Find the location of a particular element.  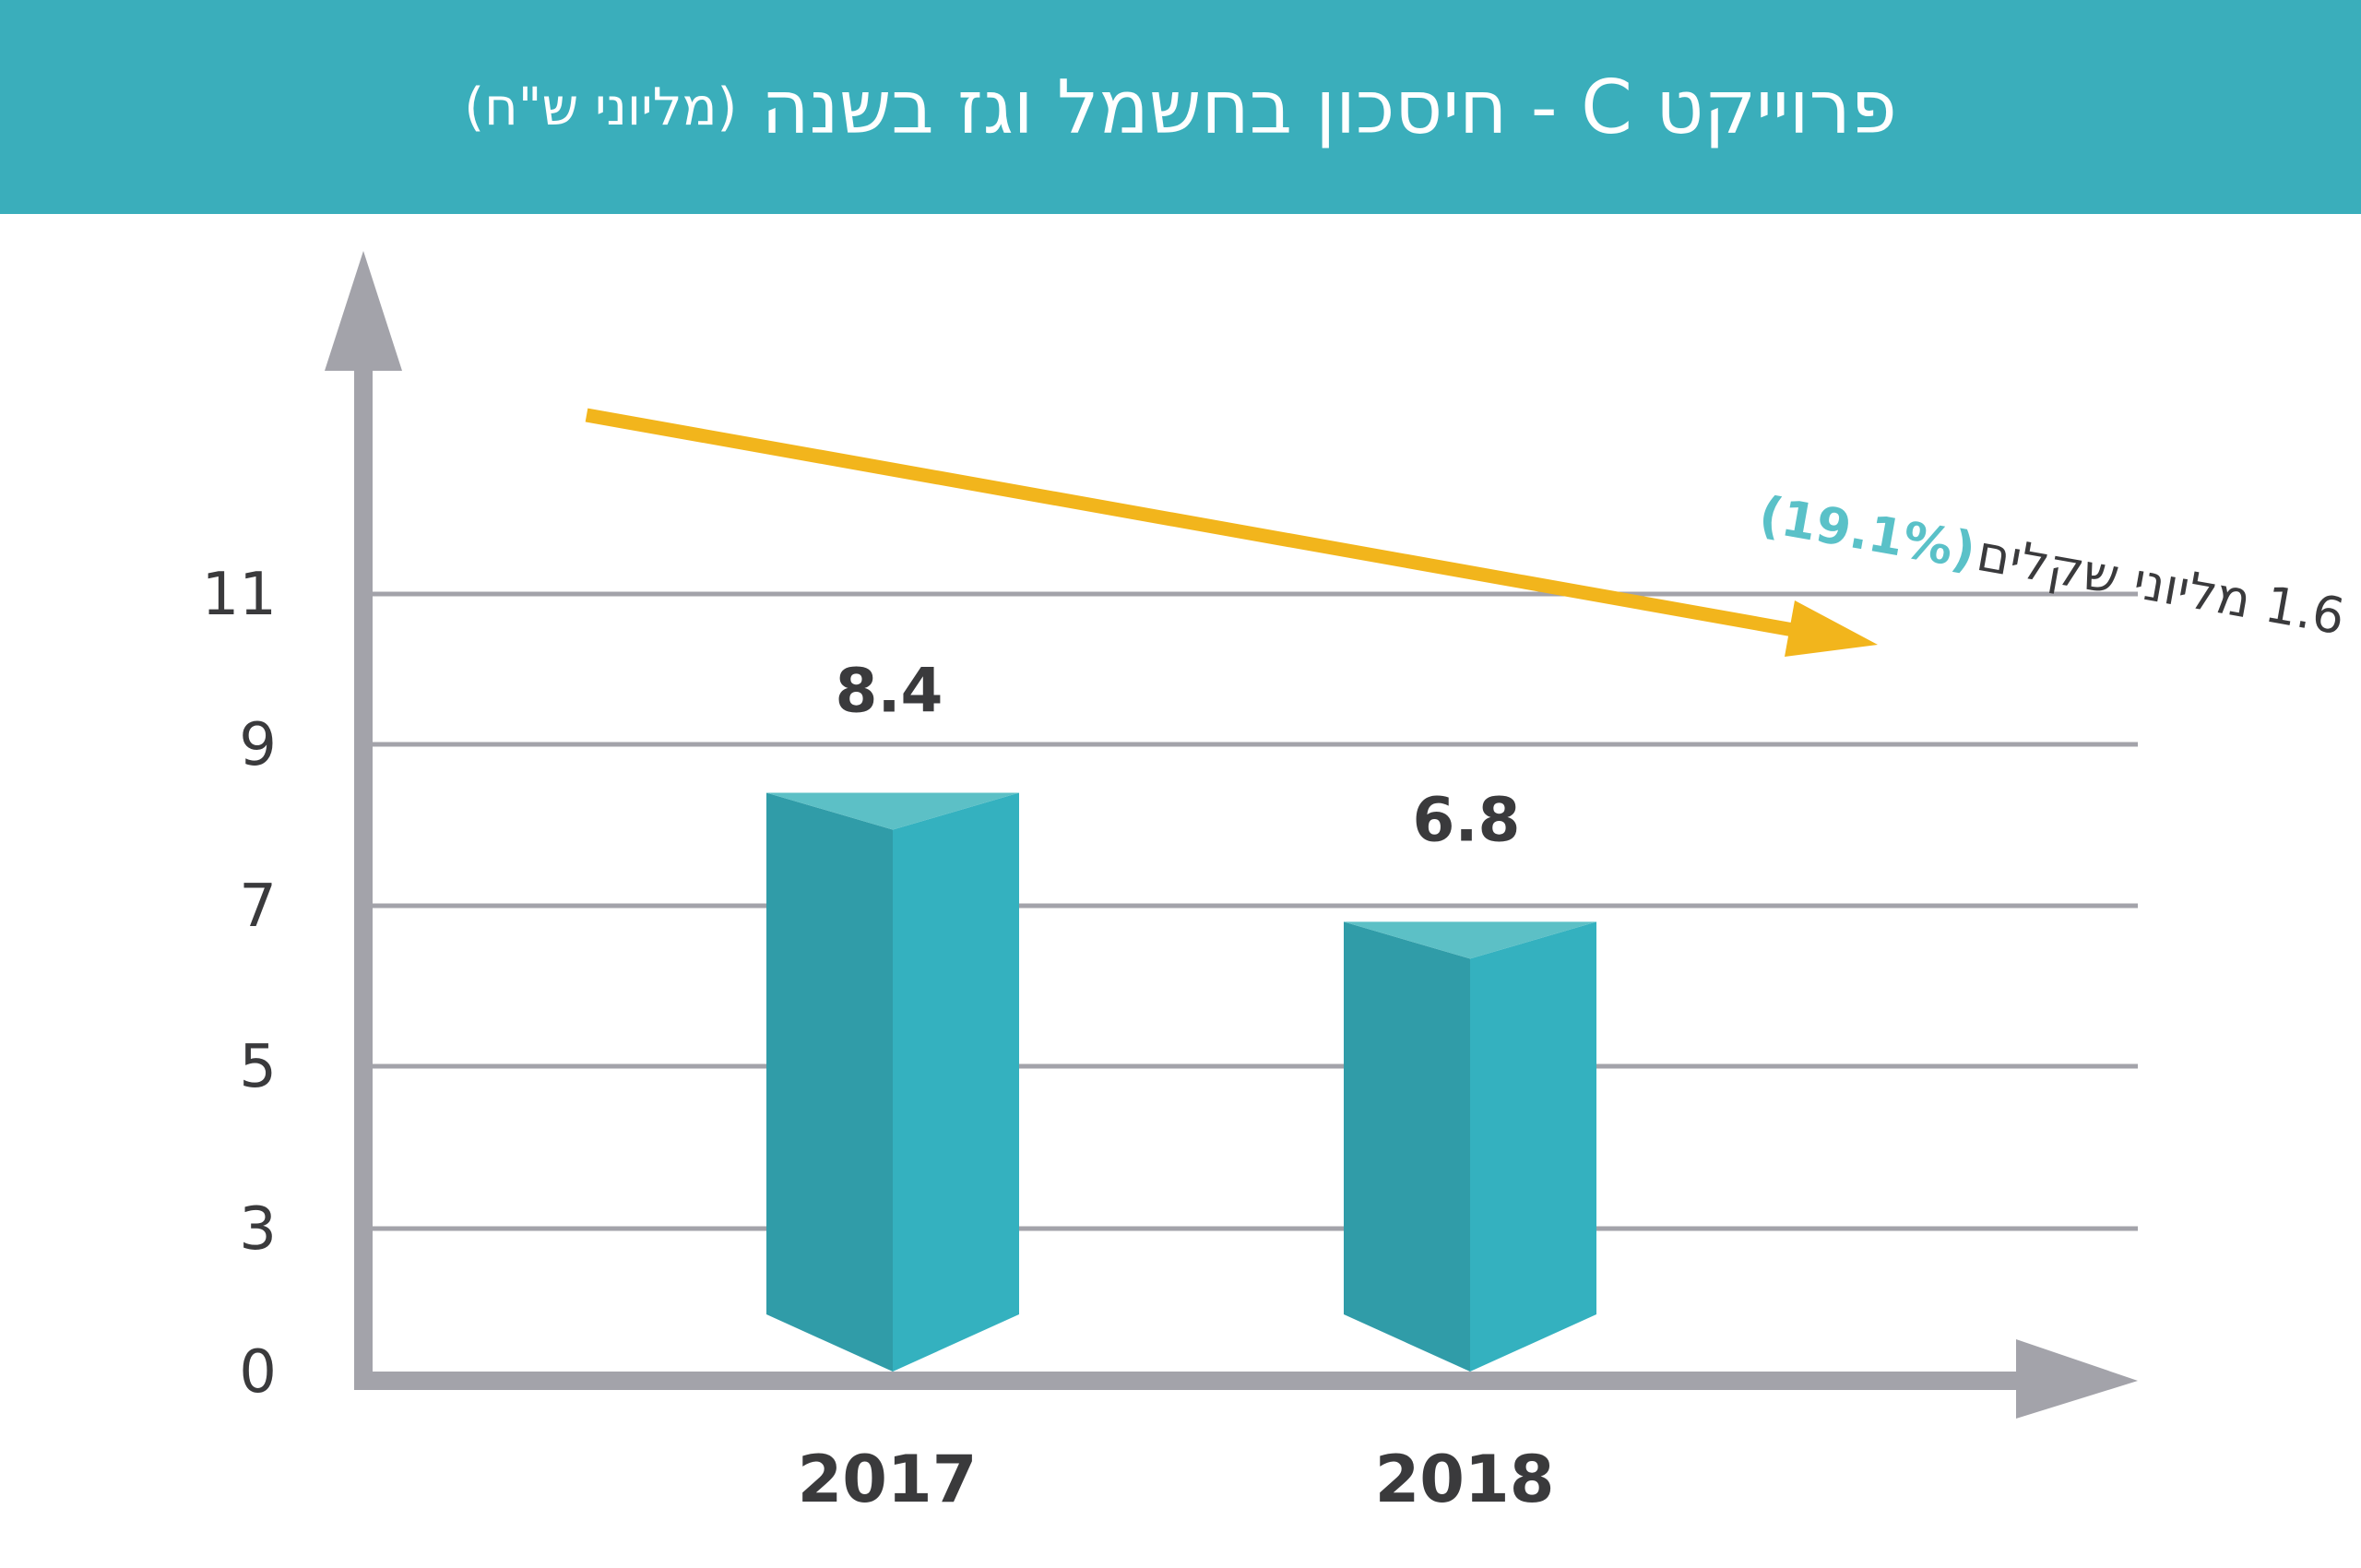

trend-arrow is located at coordinates (1231, 532).